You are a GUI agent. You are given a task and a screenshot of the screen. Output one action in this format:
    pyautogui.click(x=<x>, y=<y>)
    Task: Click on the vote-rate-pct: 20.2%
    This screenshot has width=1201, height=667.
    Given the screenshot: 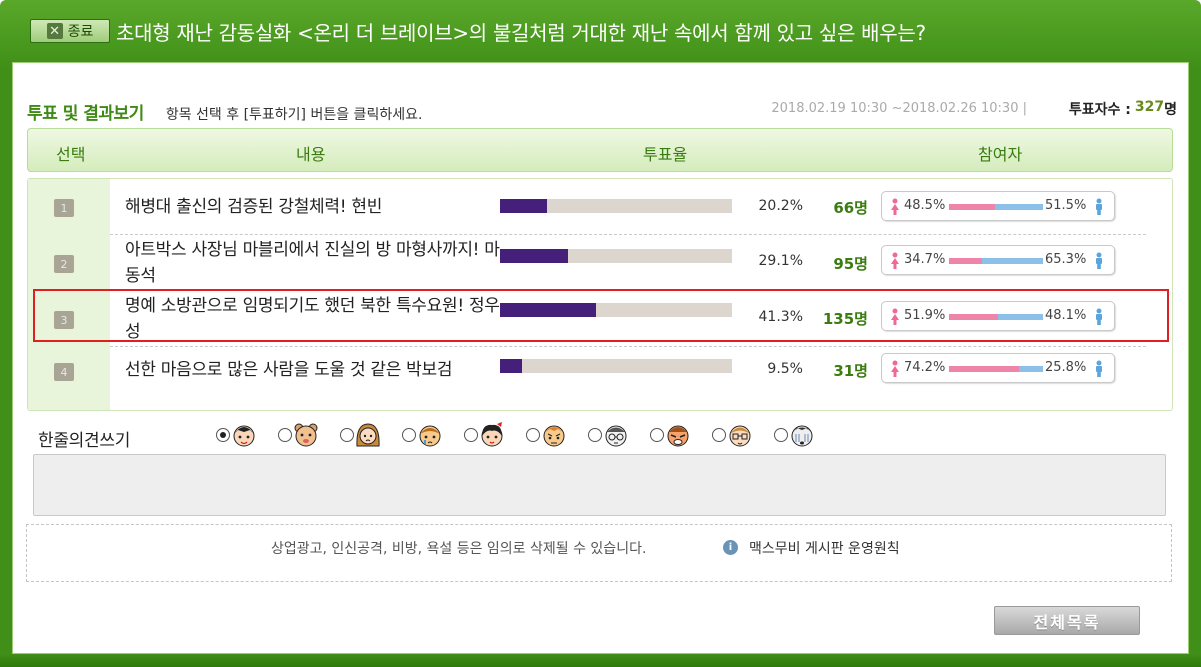 What is the action you would take?
    pyautogui.click(x=780, y=206)
    